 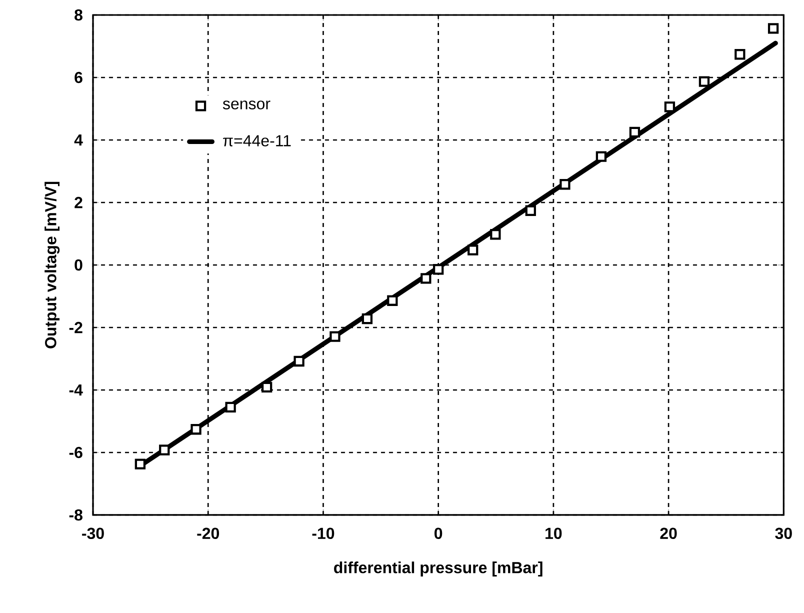 I want to click on y-tick-label: -2, so click(x=75, y=328).